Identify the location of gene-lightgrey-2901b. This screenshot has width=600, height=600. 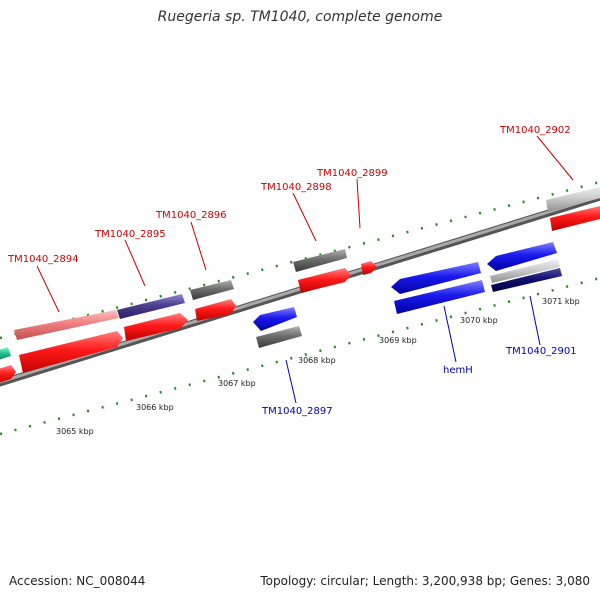
(525, 271).